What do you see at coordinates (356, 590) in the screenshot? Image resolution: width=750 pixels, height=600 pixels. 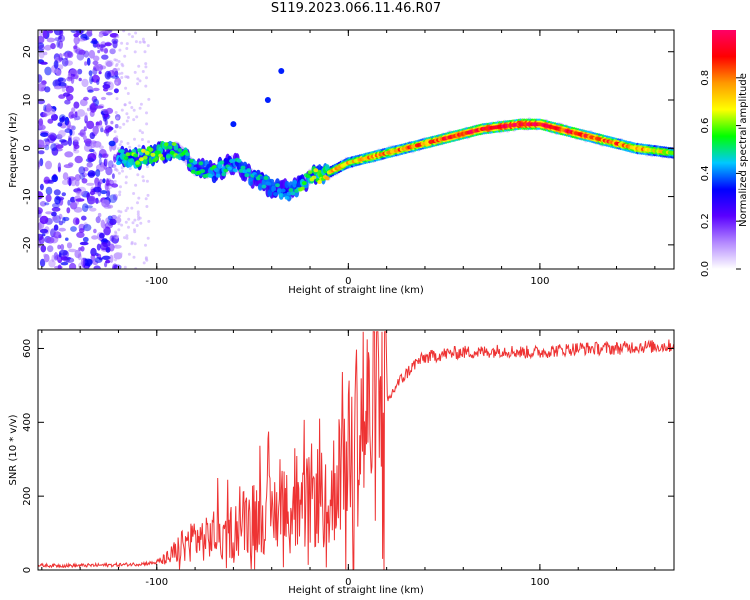 I see `snr-x-axis-label: Height of straight line (km)` at bounding box center [356, 590].